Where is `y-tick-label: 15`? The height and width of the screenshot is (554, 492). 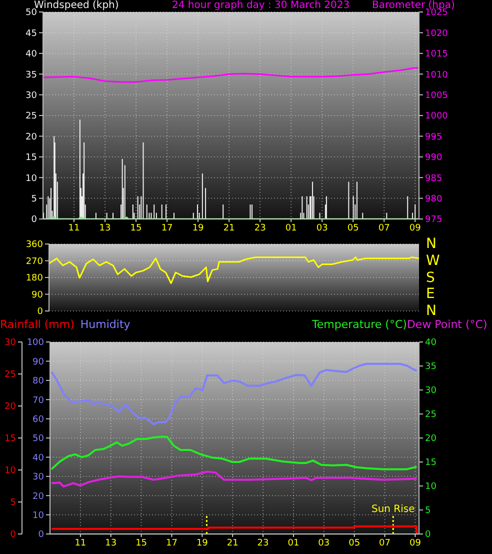 y-tick-label: 15 is located at coordinates (31, 158).